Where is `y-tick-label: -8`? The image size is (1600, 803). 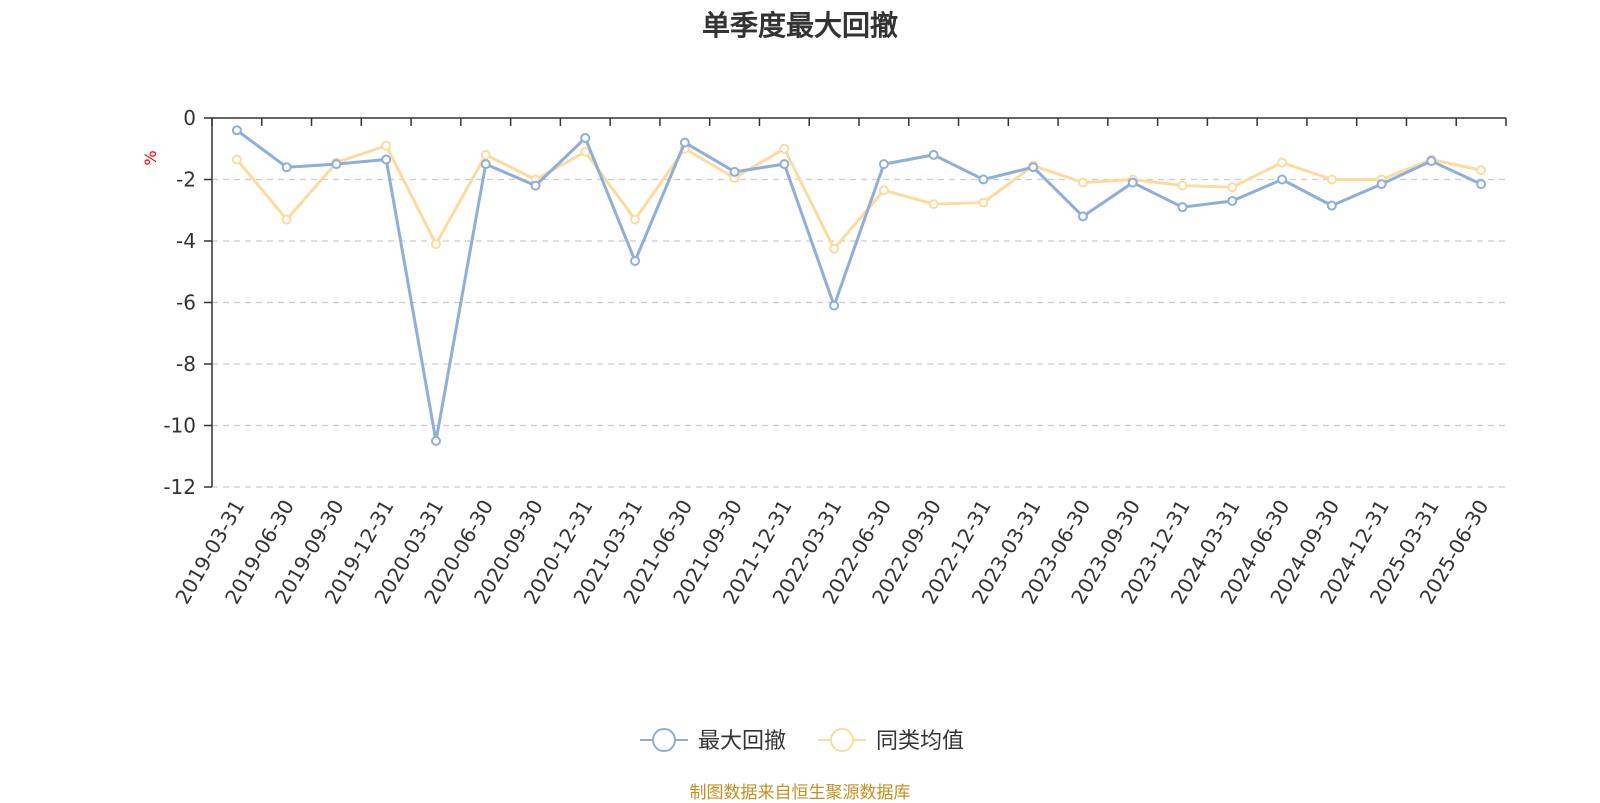 y-tick-label: -8 is located at coordinates (186, 364).